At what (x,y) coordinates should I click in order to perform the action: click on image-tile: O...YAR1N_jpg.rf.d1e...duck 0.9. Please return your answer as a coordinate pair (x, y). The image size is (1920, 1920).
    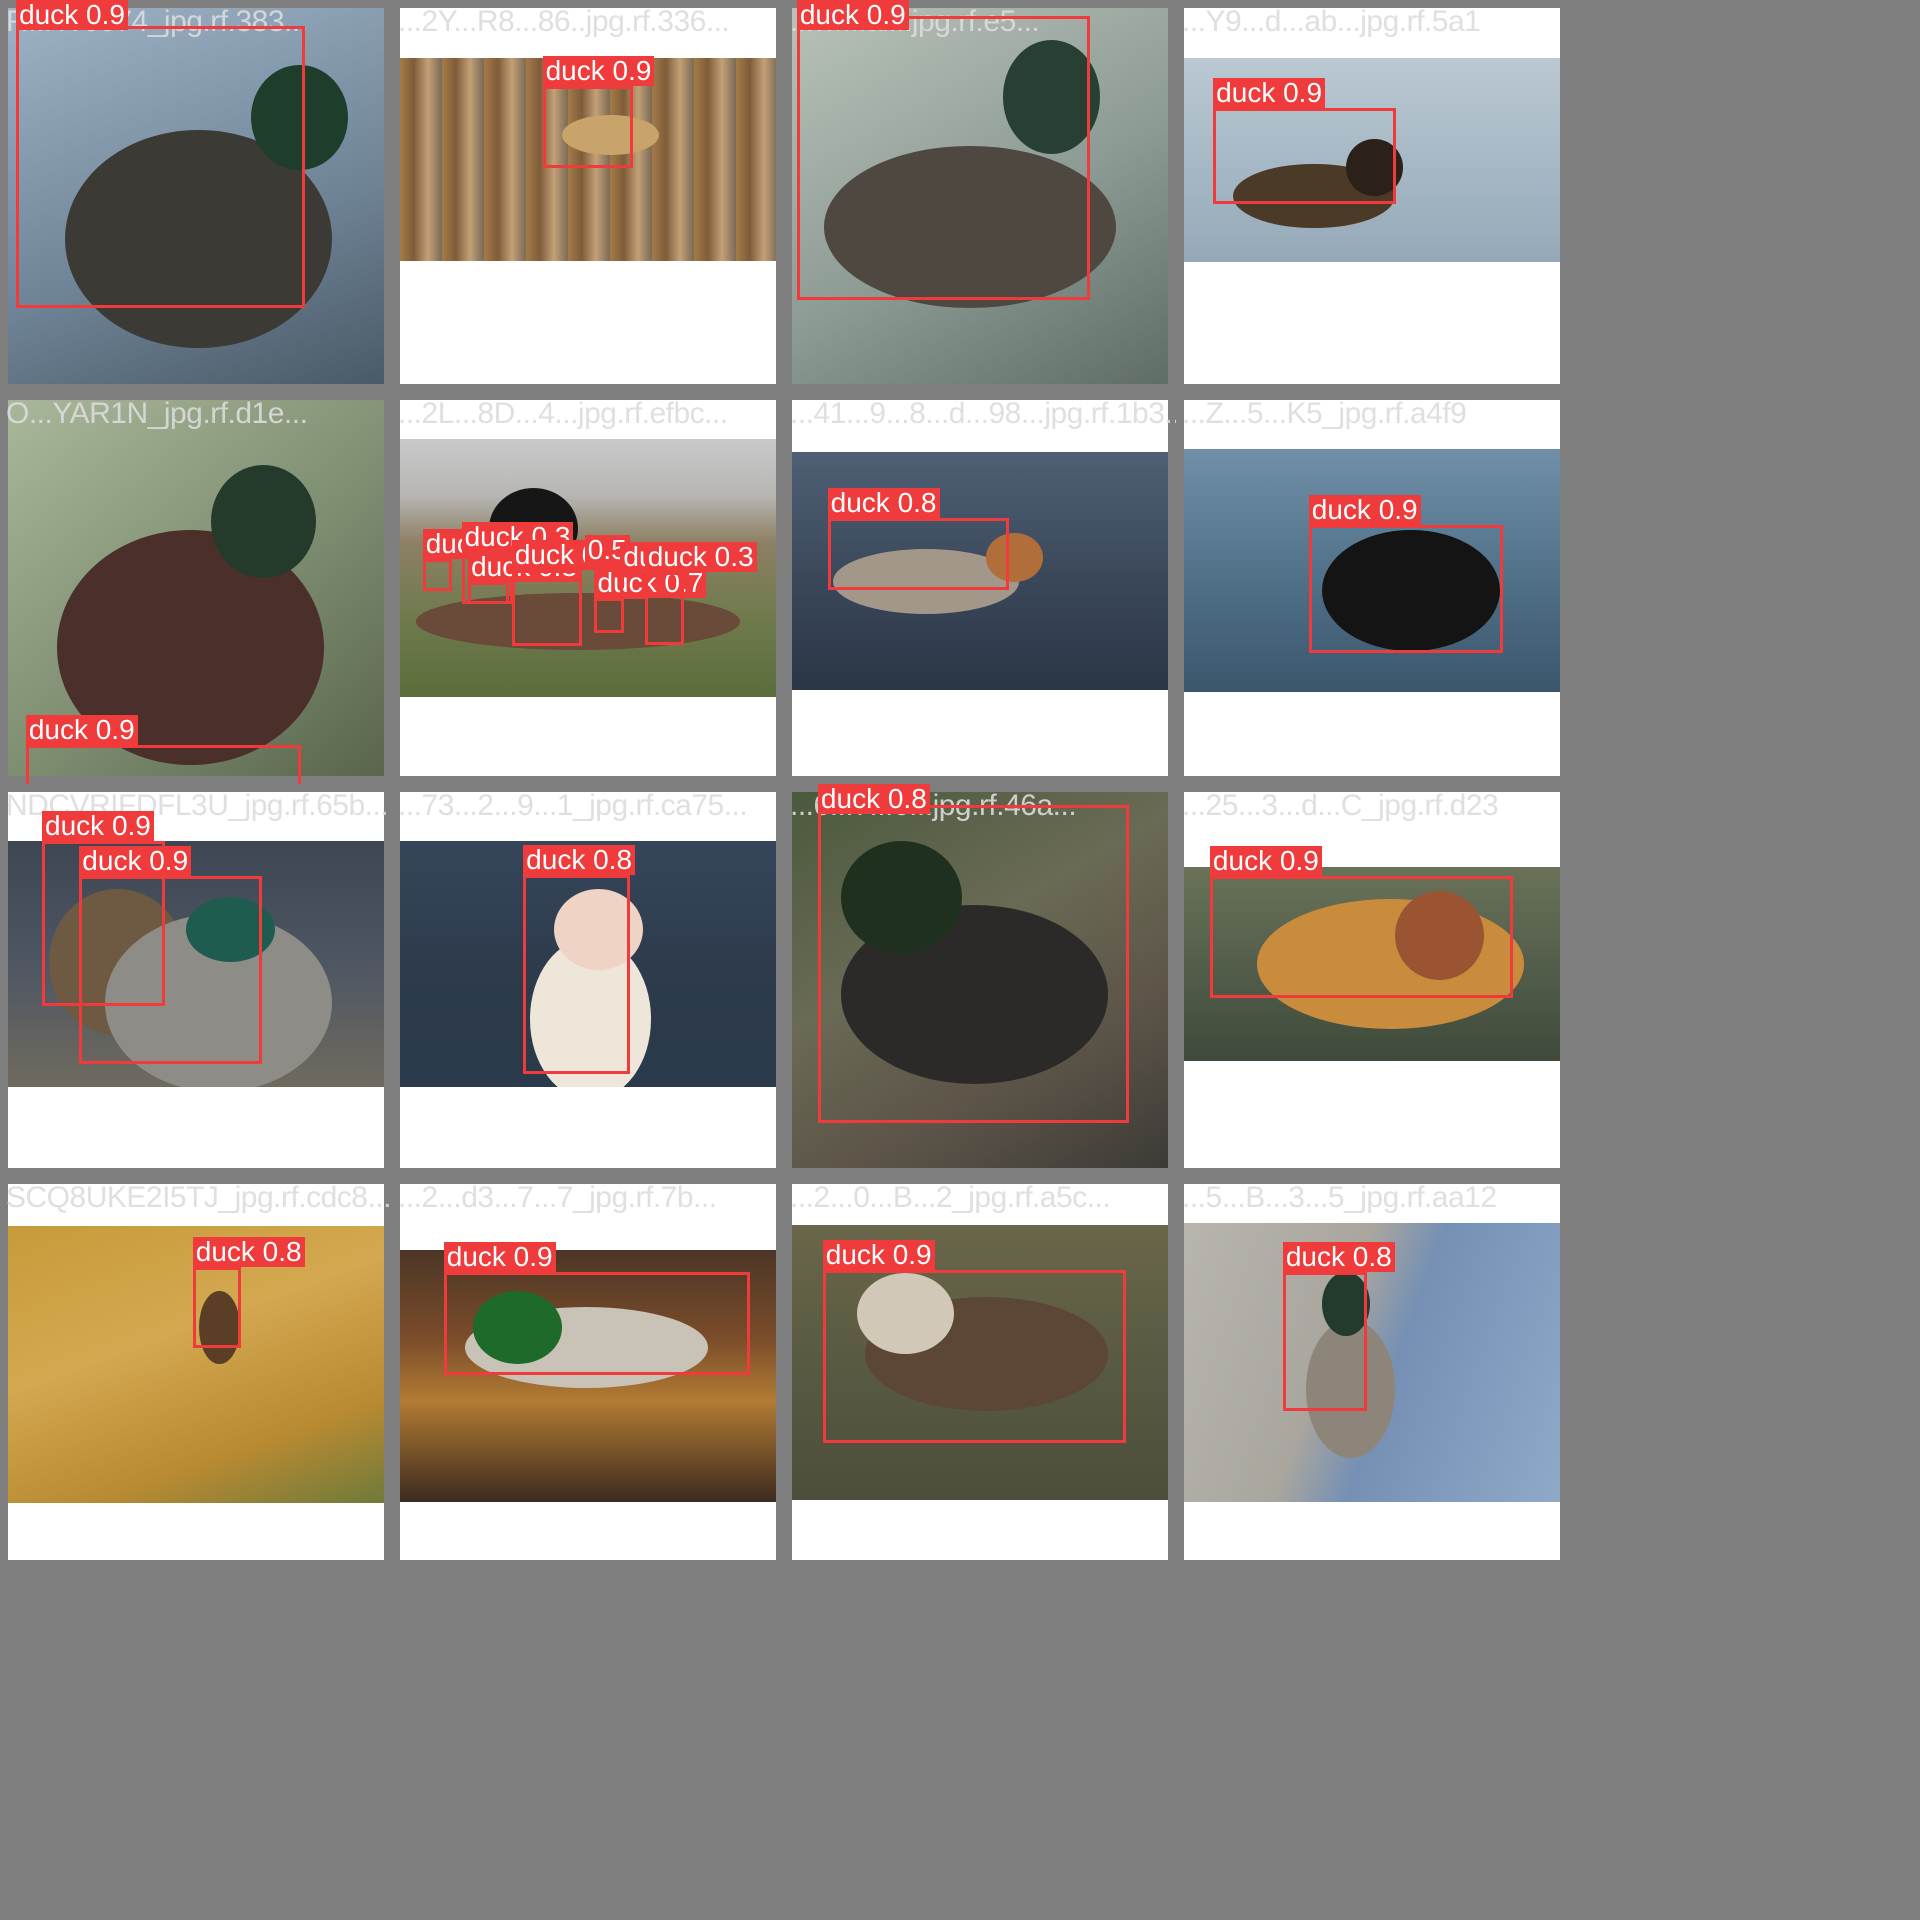
    Looking at the image, I should click on (196, 588).